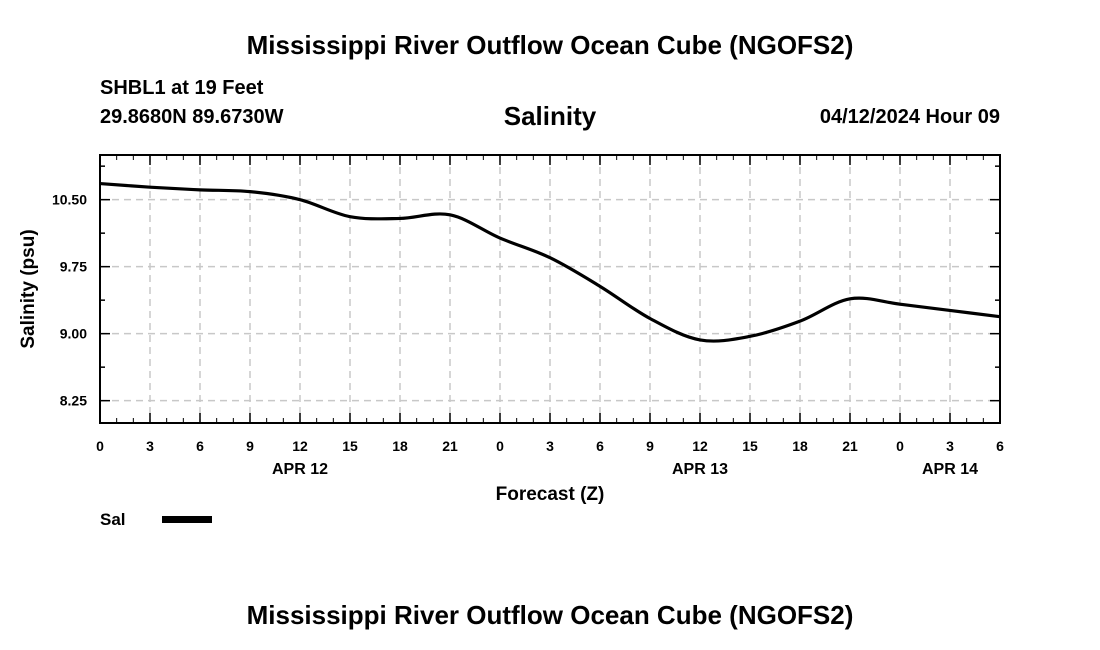  Describe the element at coordinates (850, 446) in the screenshot. I see `x-tick-label-15: 21` at that location.